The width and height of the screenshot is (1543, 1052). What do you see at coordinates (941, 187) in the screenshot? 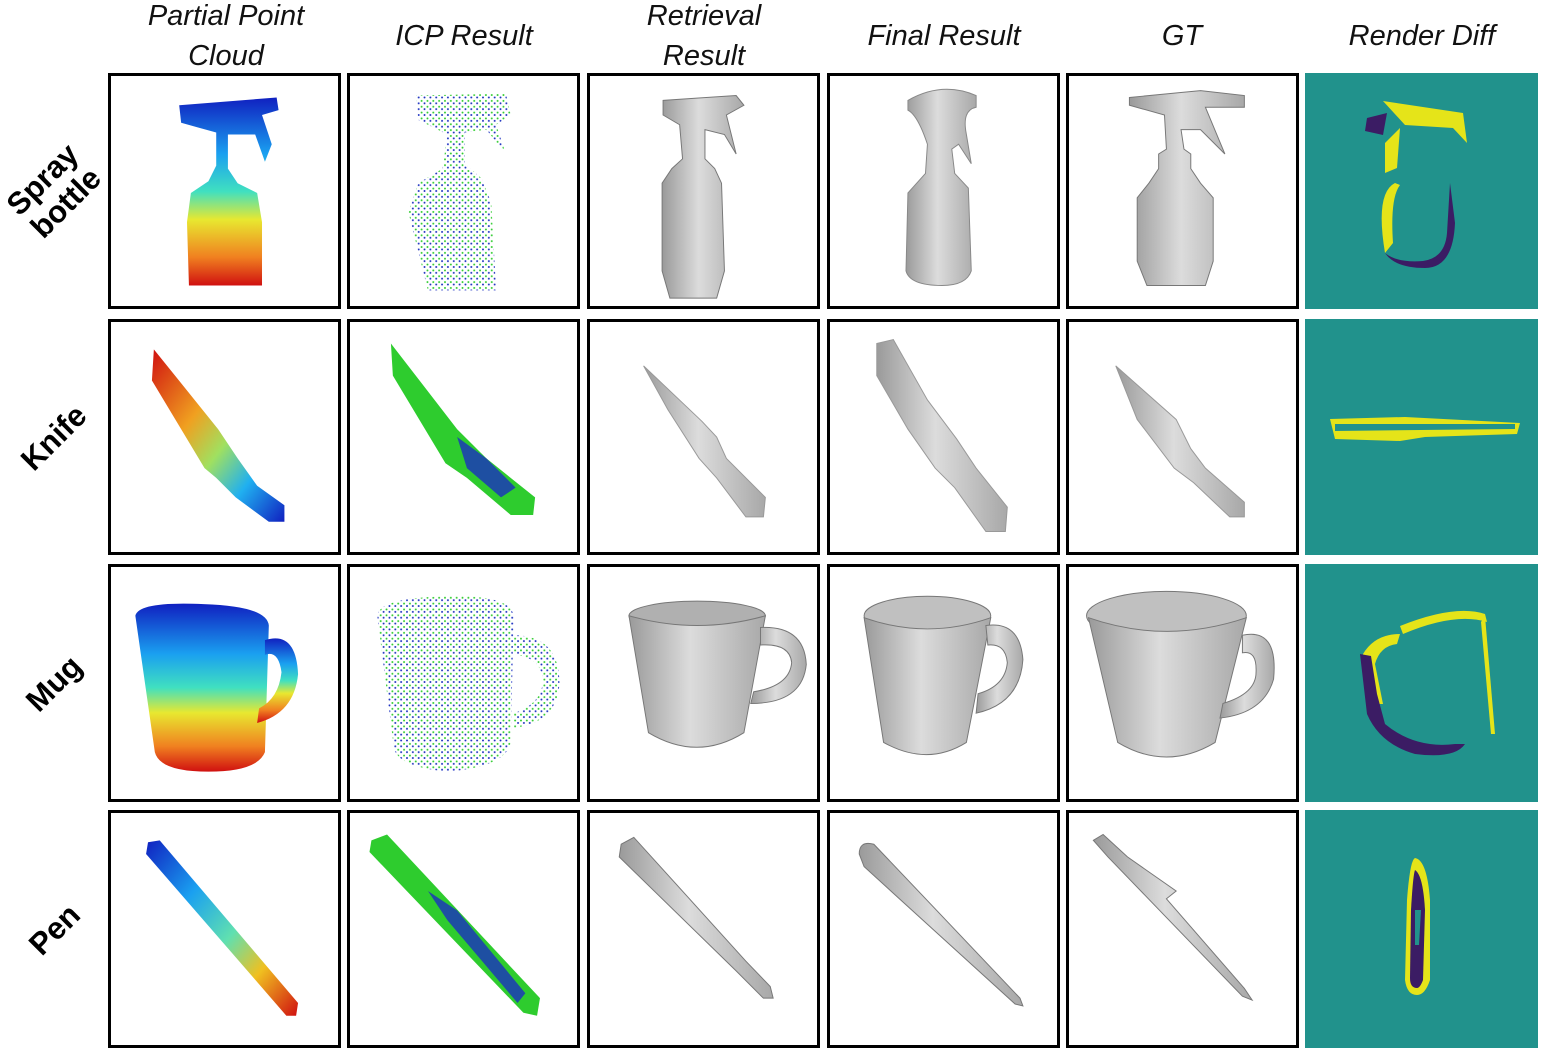
I see `spray-bottle-final-image` at bounding box center [941, 187].